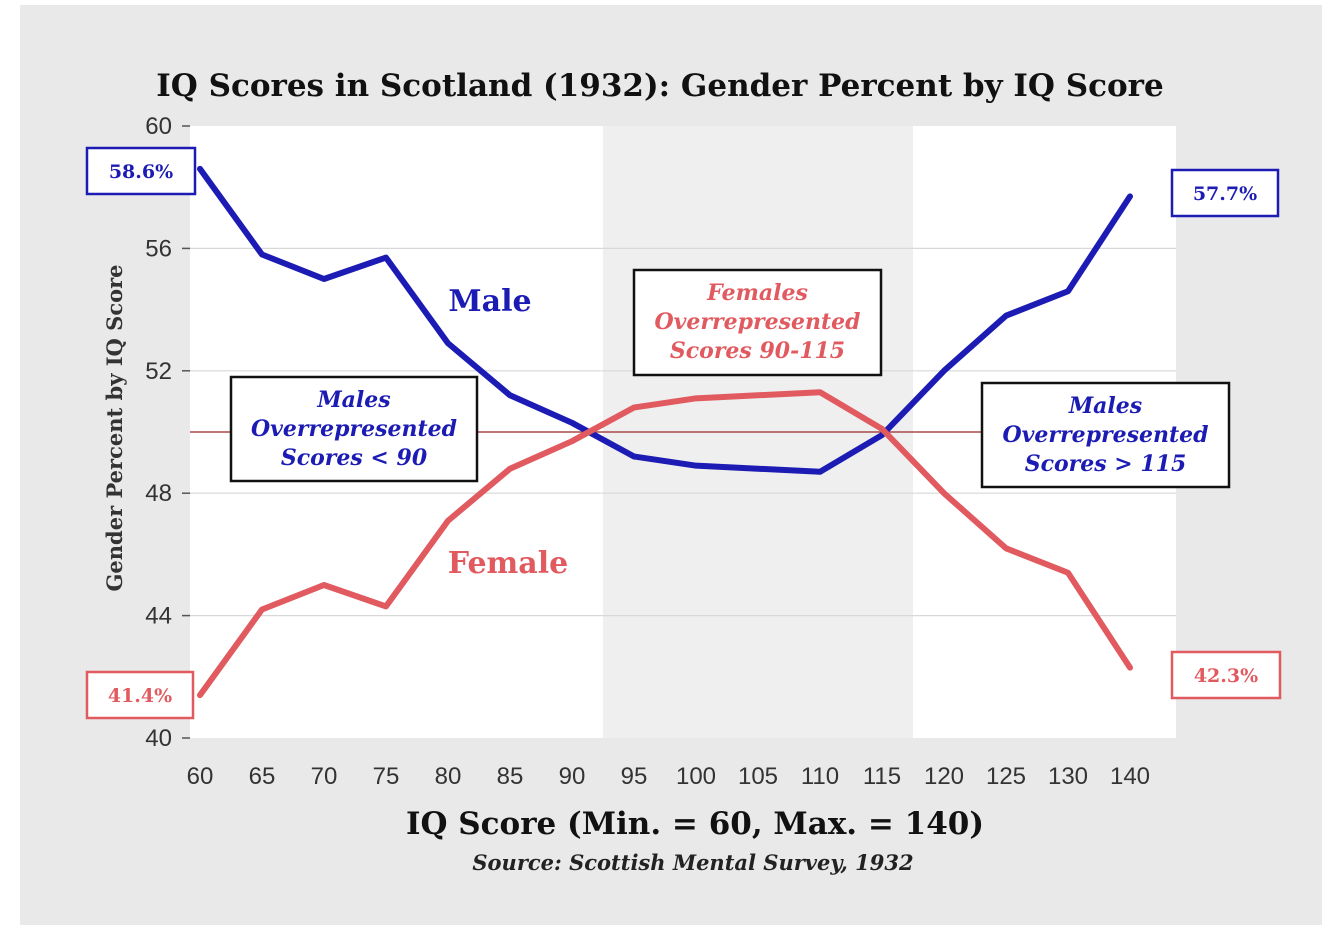 This screenshot has width=1323, height=931. I want to click on annotation-males-low-box, so click(354, 429).